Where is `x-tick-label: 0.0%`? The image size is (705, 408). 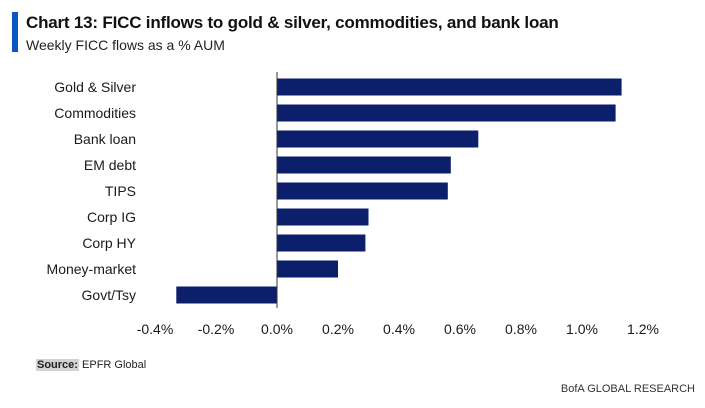
x-tick-label: 0.0% is located at coordinates (277, 329).